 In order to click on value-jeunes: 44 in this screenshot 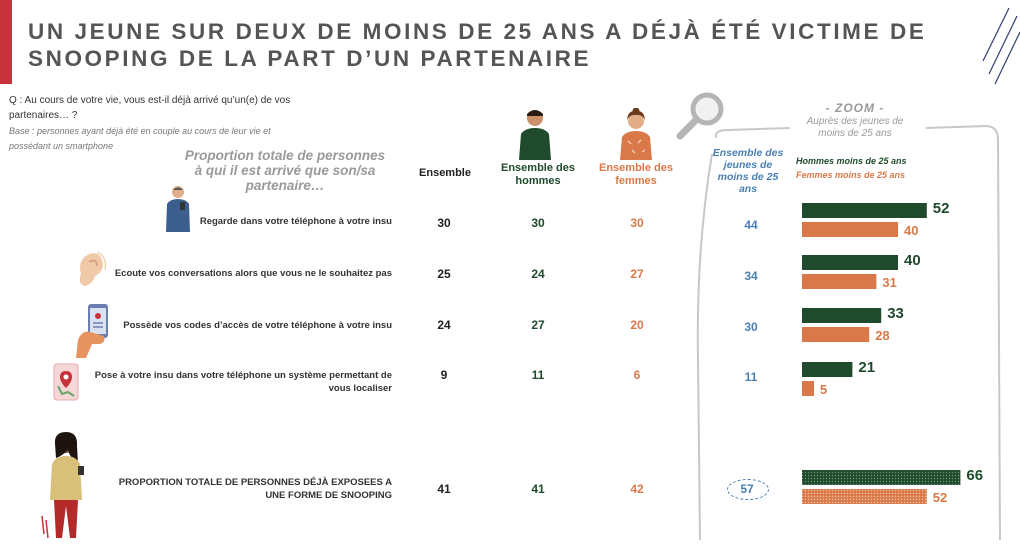, I will do `click(751, 225)`.